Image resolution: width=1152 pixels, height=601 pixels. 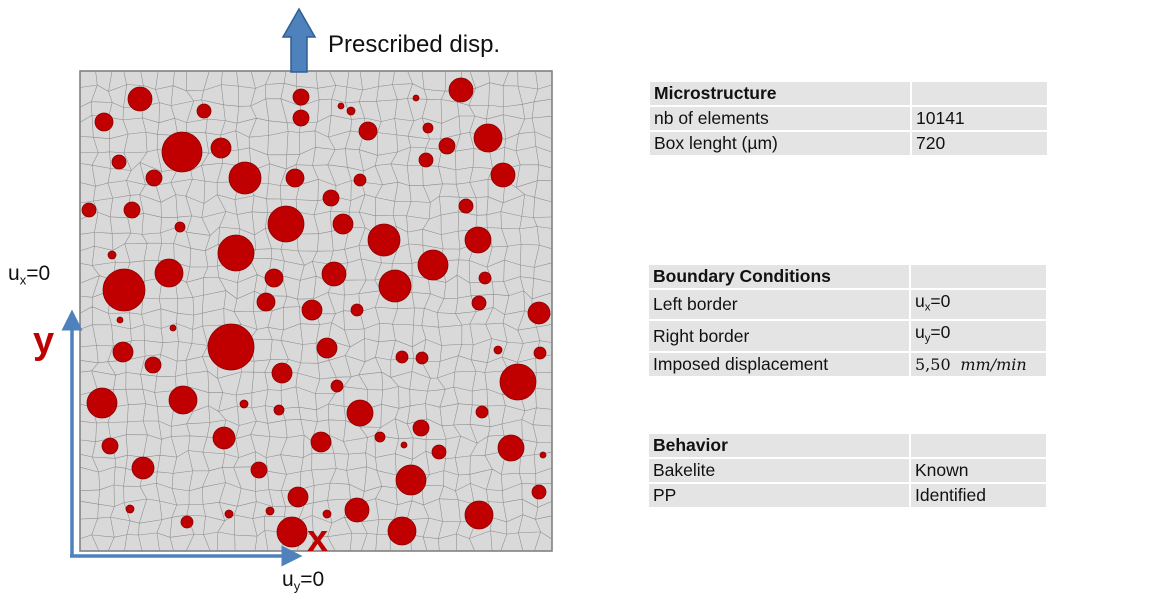 I want to click on prescribed-displacement-label: Prescribed disp., so click(x=414, y=44).